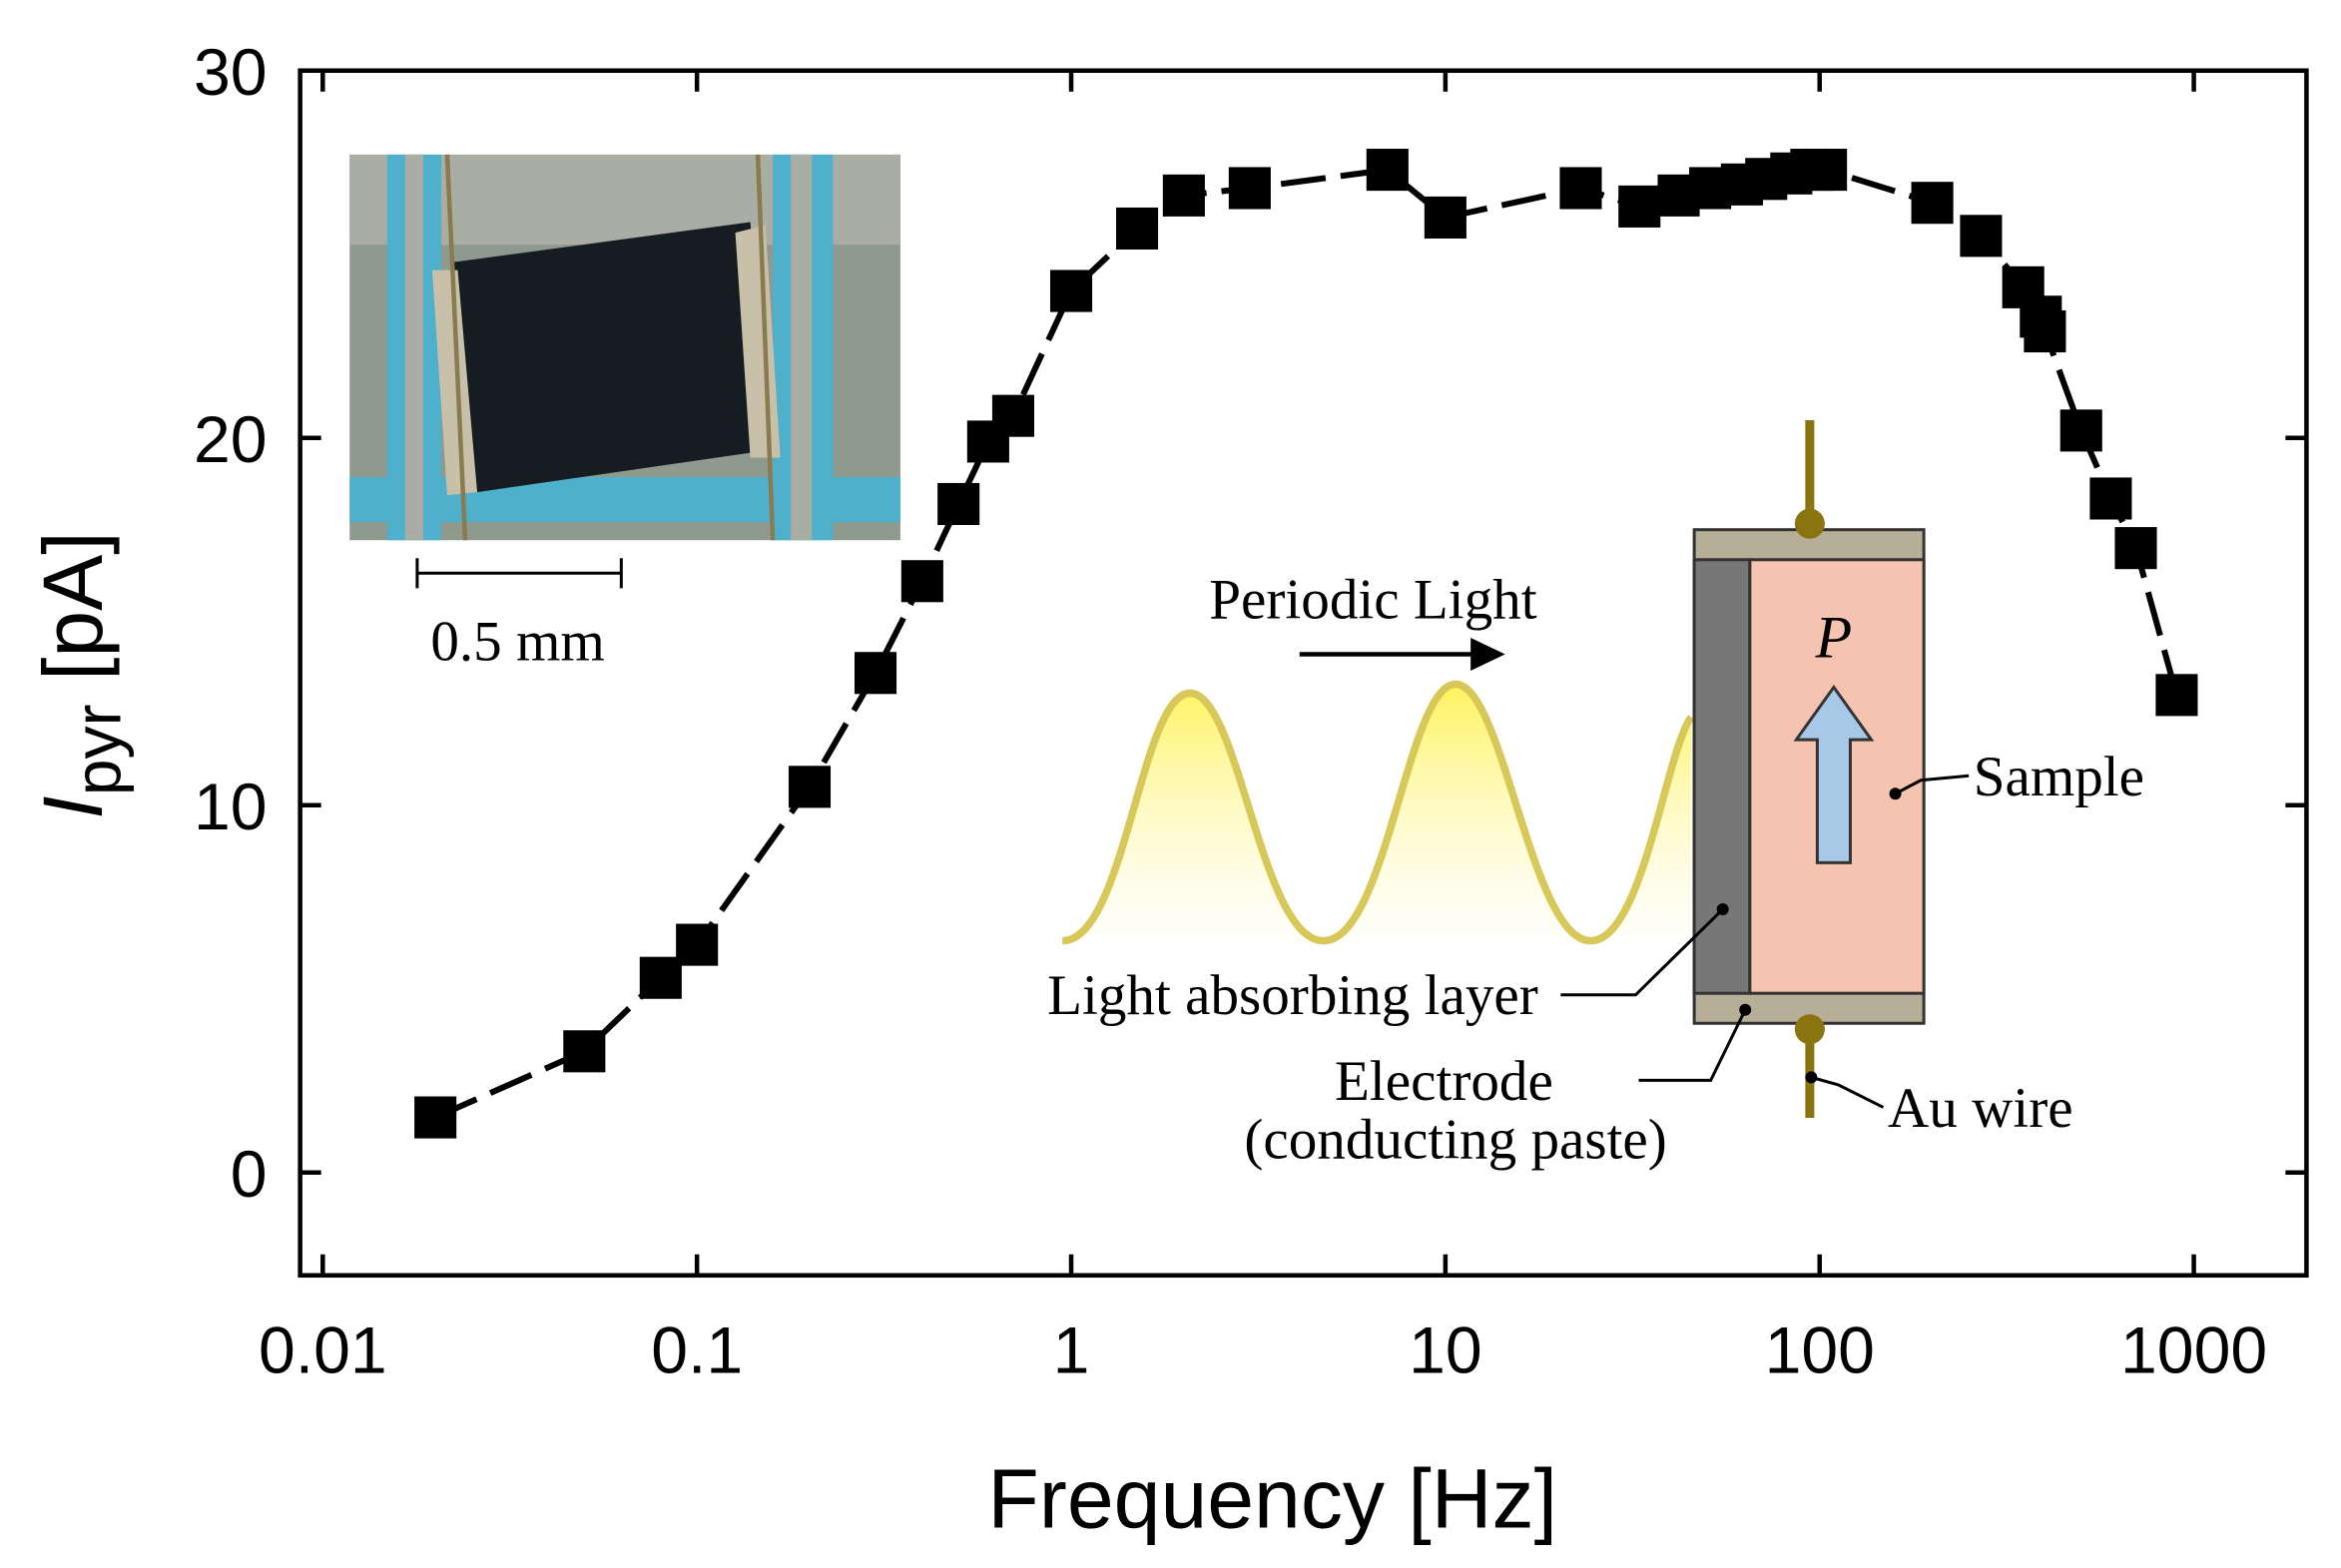 Image resolution: width=2341 pixels, height=1568 pixels. Describe the element at coordinates (2194, 1351) in the screenshot. I see `x-tick-label: 1000` at that location.